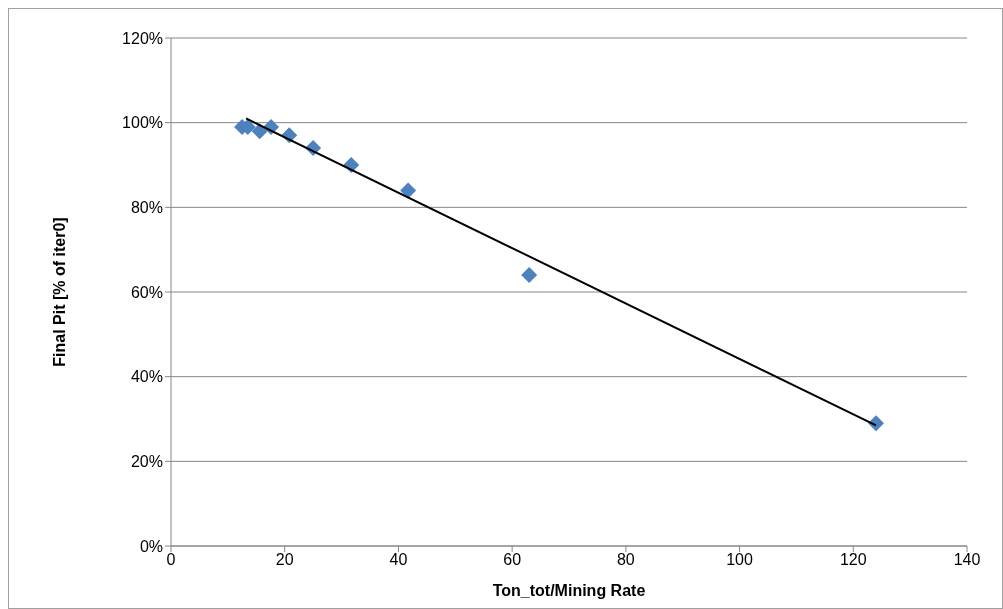 The height and width of the screenshot is (609, 1003). Describe the element at coordinates (740, 560) in the screenshot. I see `x-tick-label: 100` at that location.